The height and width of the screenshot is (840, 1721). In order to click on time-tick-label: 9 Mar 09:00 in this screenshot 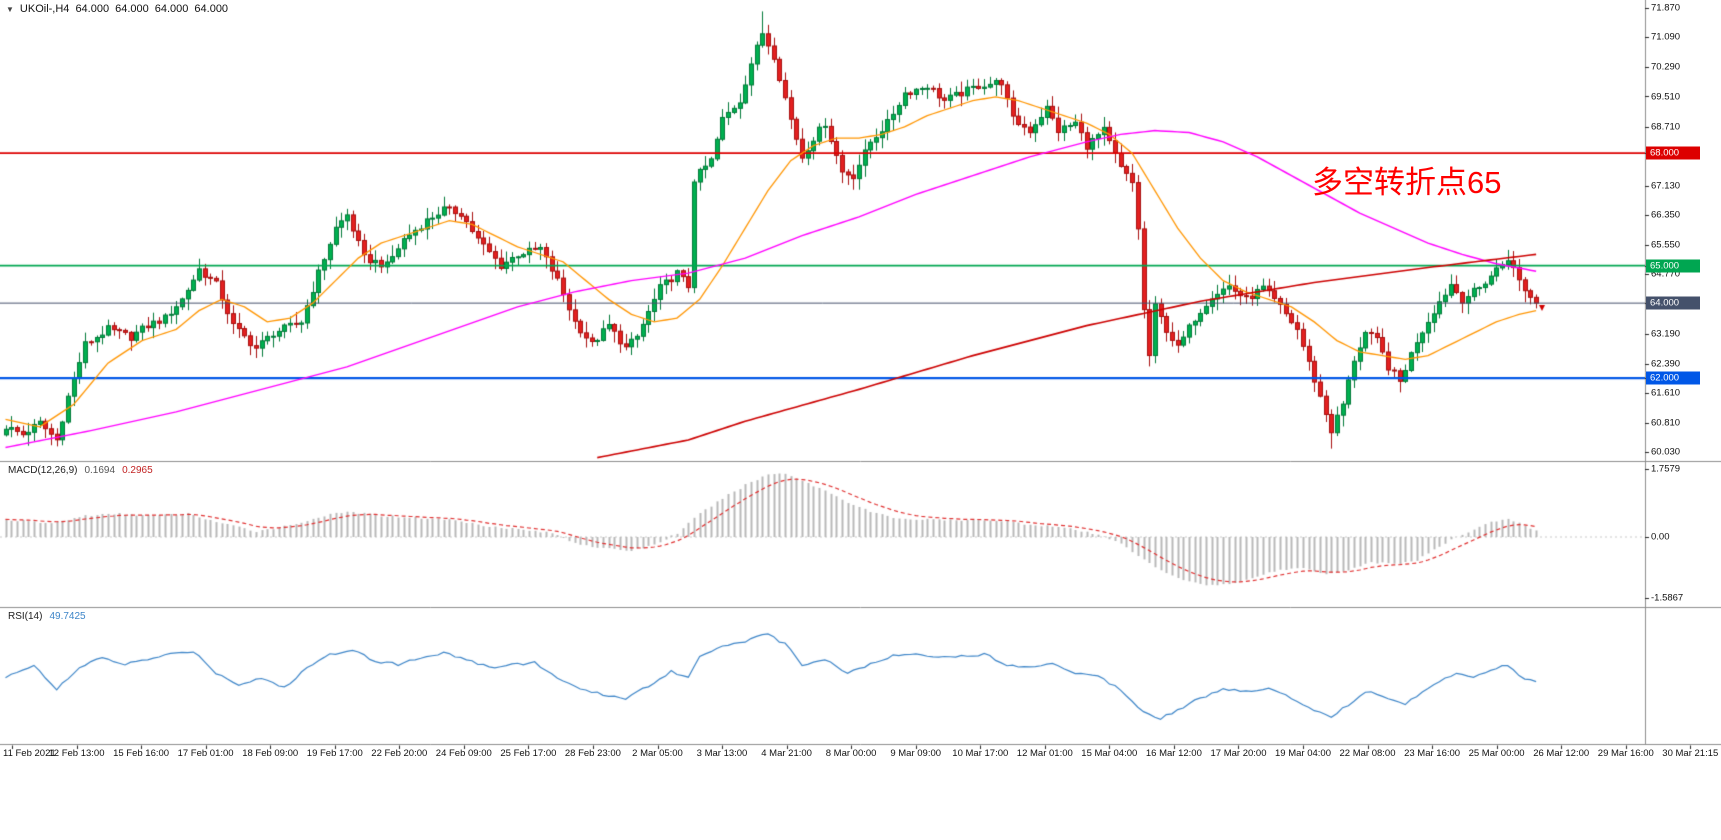, I will do `click(916, 753)`.